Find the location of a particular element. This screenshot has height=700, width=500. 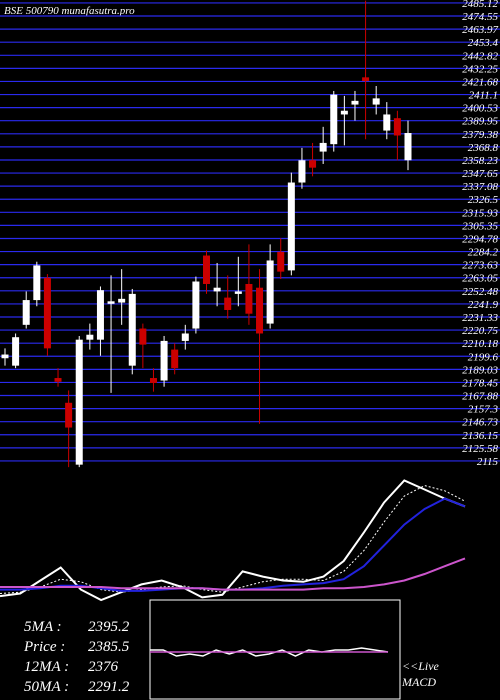

y-tick-label: 2358.23 is located at coordinates (480, 161).